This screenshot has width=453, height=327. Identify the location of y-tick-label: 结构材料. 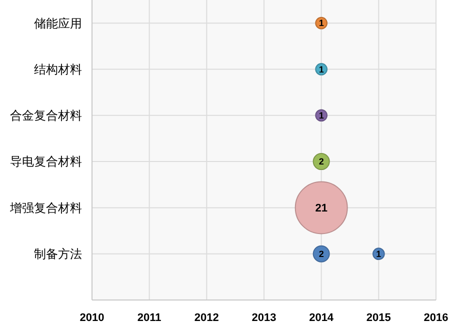
(58, 69).